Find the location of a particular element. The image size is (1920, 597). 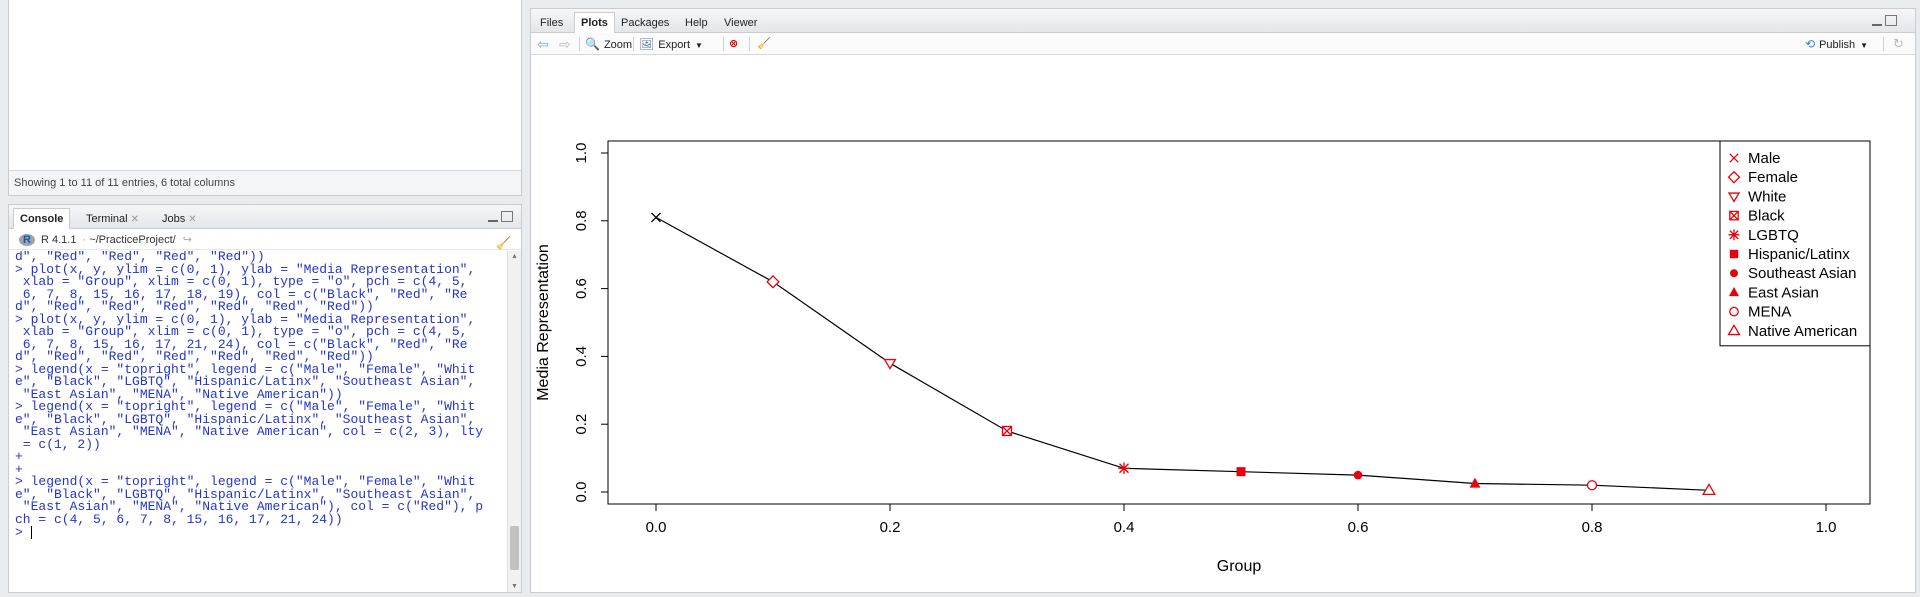

legend-label: White is located at coordinates (1767, 196).